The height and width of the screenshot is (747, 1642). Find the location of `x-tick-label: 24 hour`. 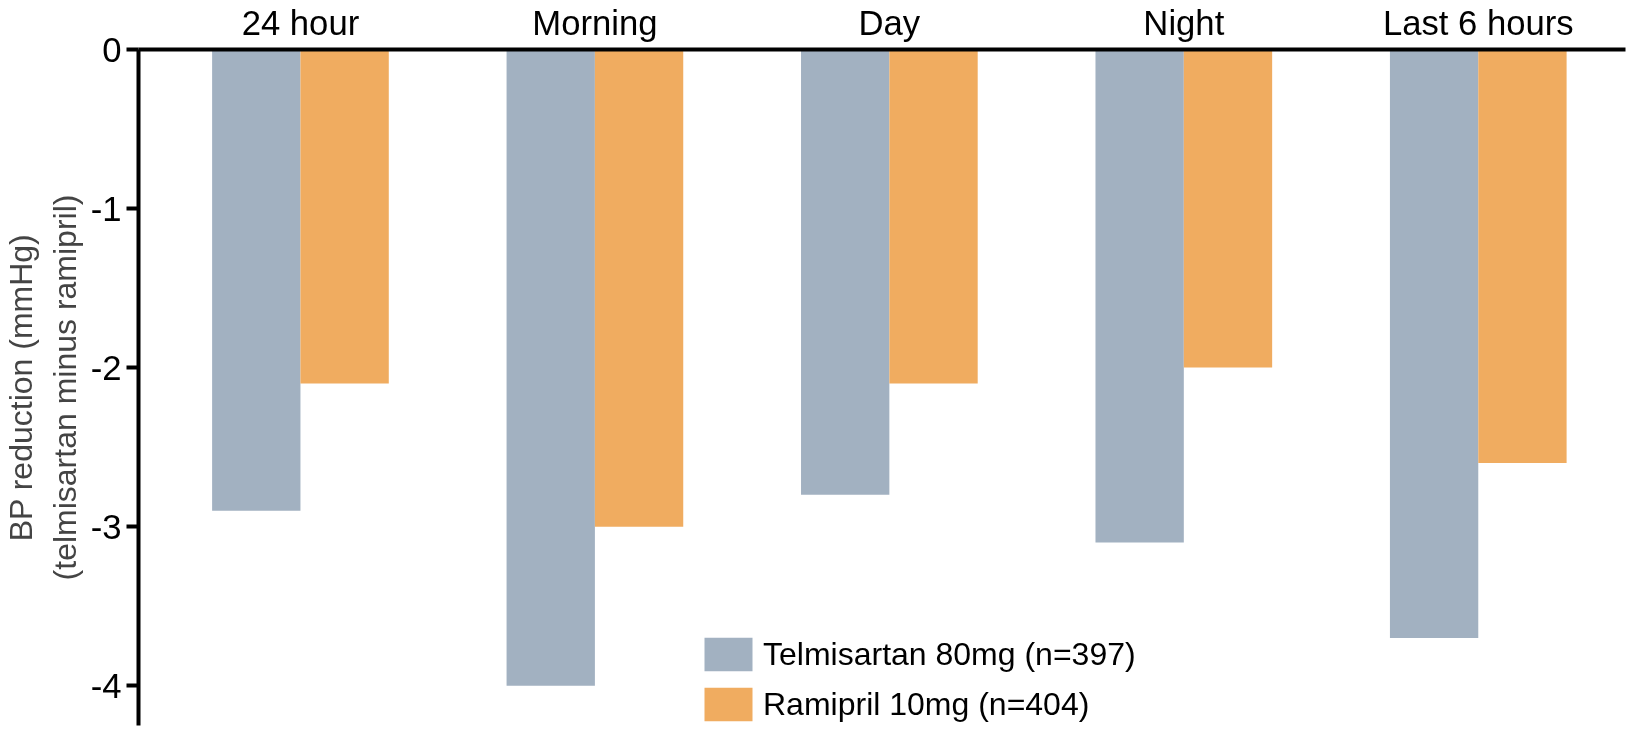

x-tick-label: 24 hour is located at coordinates (300, 22).